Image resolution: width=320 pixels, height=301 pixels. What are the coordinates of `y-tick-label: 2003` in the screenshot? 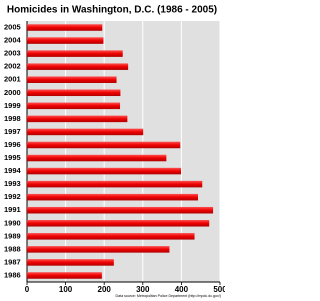 It's located at (12, 53).